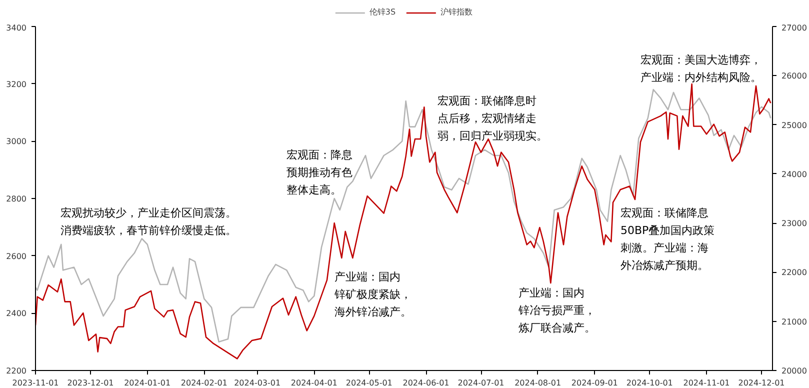 This screenshot has height=388, width=809. Describe the element at coordinates (557, 310) in the screenshot. I see `annotation: 产业端：国内锌冶亏损严重，炼厂联合减产。` at that location.